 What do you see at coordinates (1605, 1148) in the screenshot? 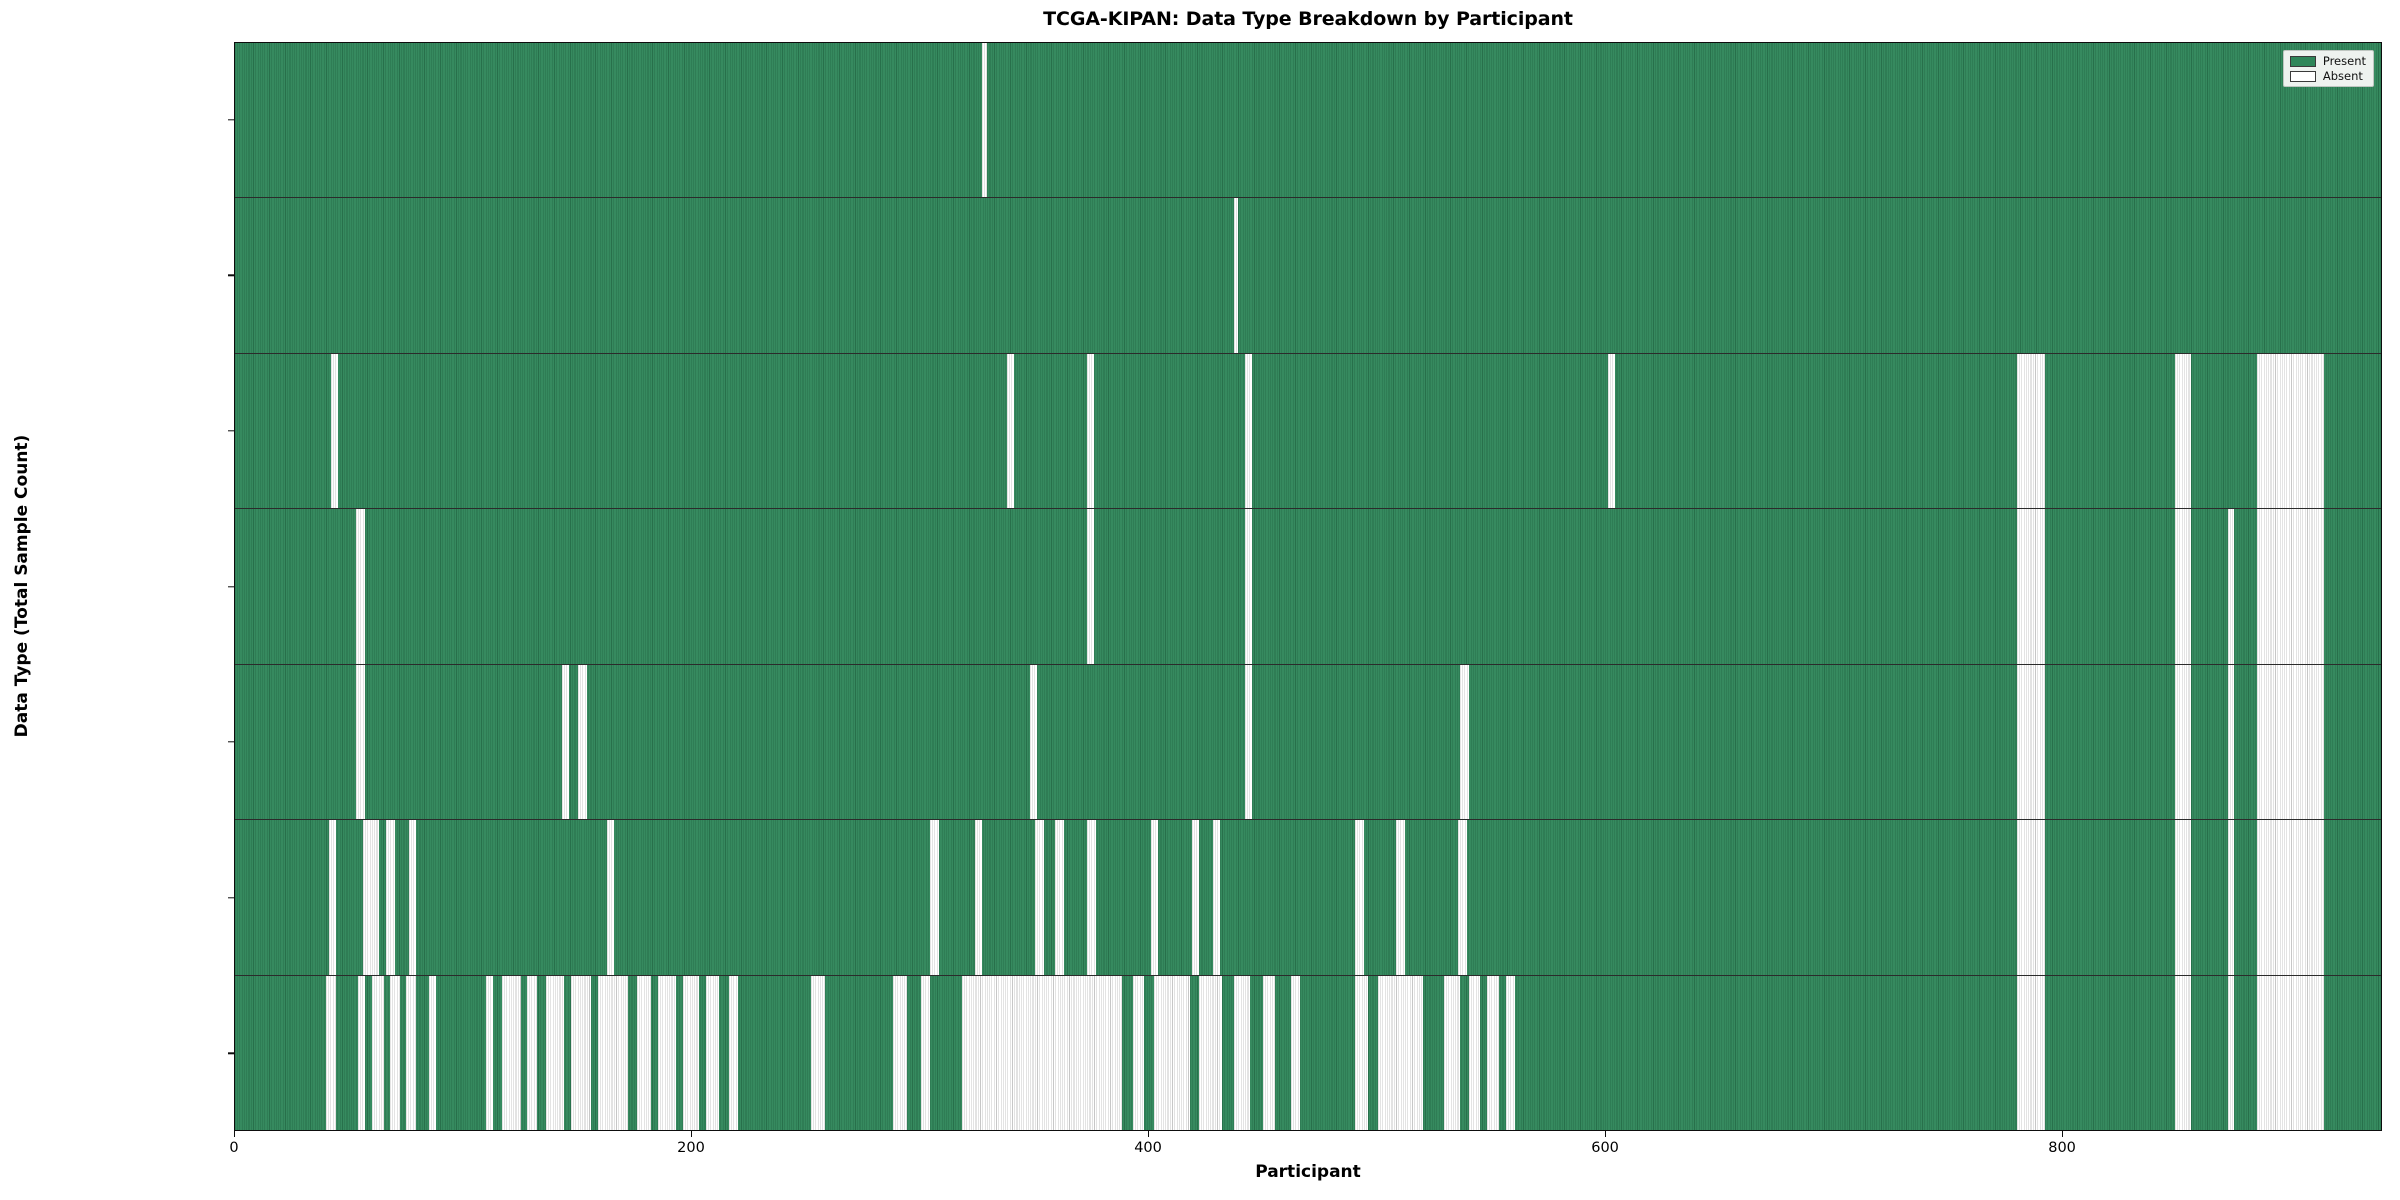
I see `x-axis-tick-label: 600` at bounding box center [1605, 1148].